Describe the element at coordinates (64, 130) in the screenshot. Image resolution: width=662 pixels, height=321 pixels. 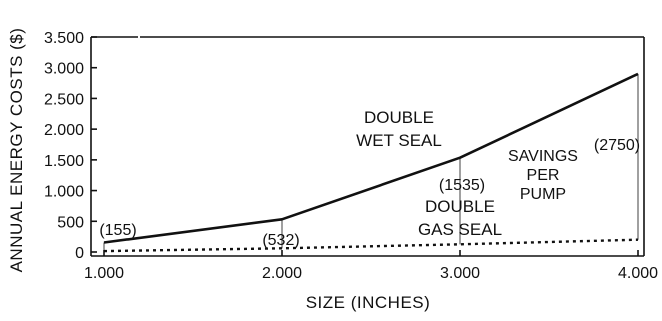
I see `y-tick-label: 2.000` at that location.